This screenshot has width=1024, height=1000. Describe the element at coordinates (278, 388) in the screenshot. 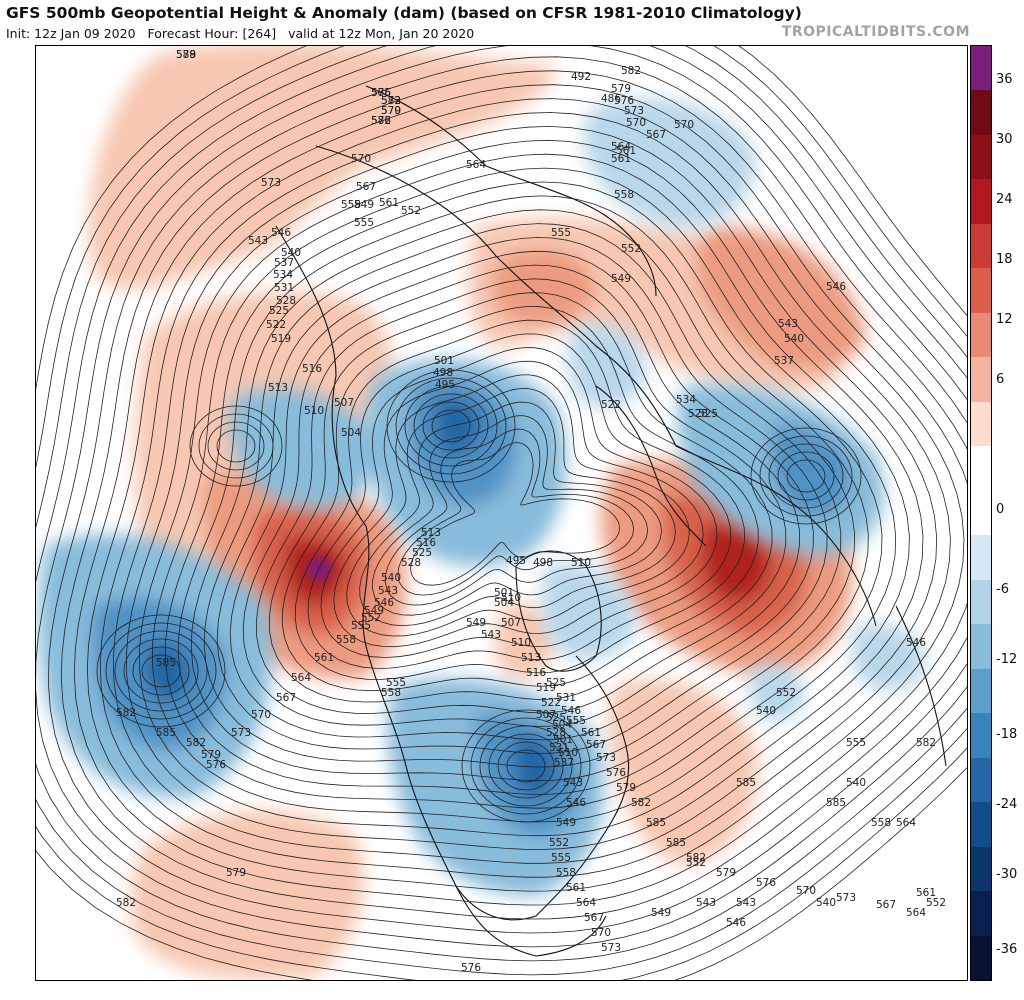

I see `contour-label: 513` at that location.